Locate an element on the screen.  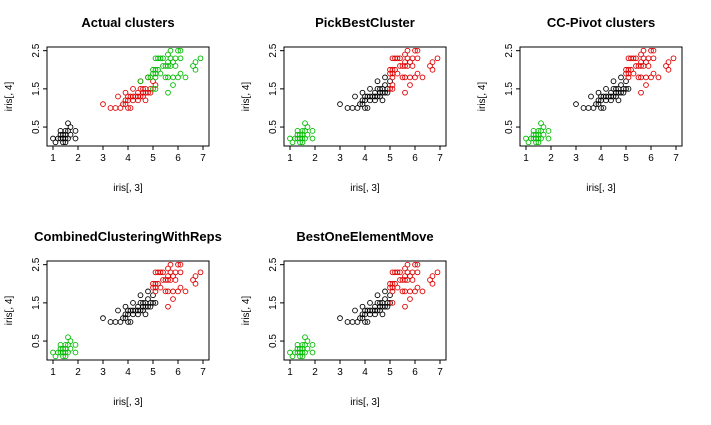
x-axis-label: iris[, 3] is located at coordinates (365, 188).